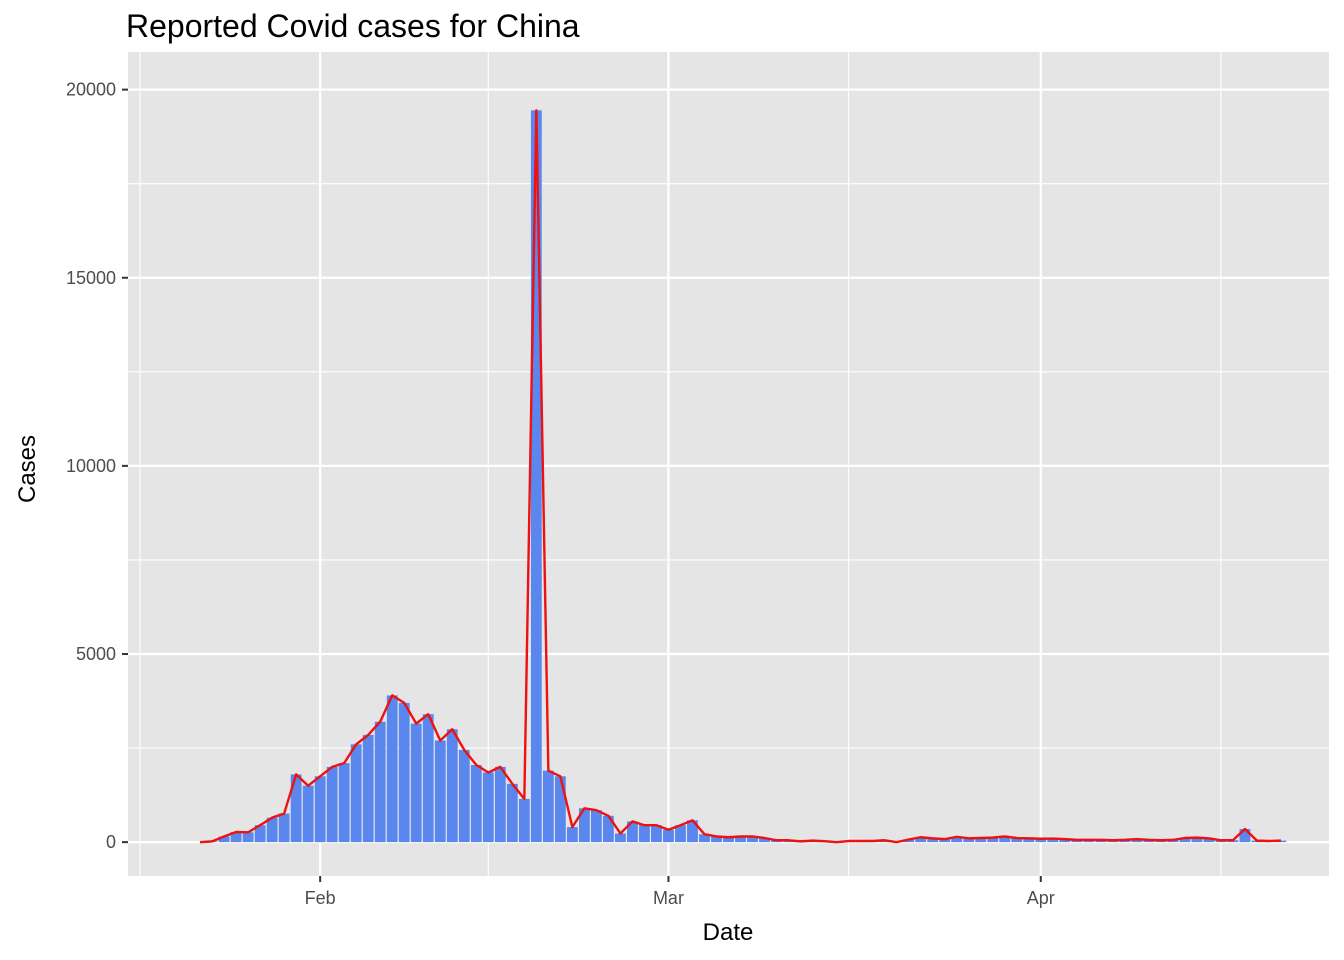 This screenshot has width=1344, height=960. What do you see at coordinates (728, 932) in the screenshot?
I see `x-axis-title: Date` at bounding box center [728, 932].